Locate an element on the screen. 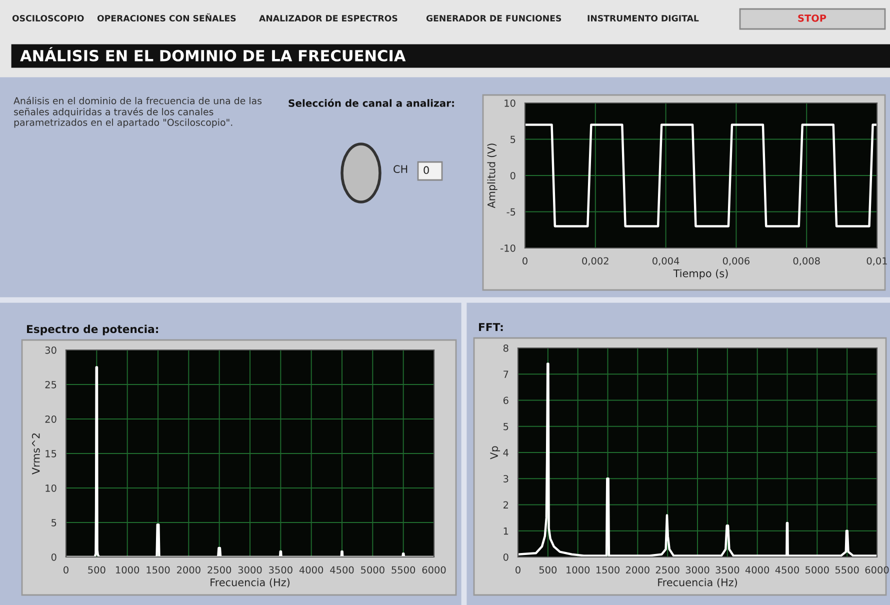 The image size is (890, 605). x-axis-title: Tiempo (s) is located at coordinates (700, 274).